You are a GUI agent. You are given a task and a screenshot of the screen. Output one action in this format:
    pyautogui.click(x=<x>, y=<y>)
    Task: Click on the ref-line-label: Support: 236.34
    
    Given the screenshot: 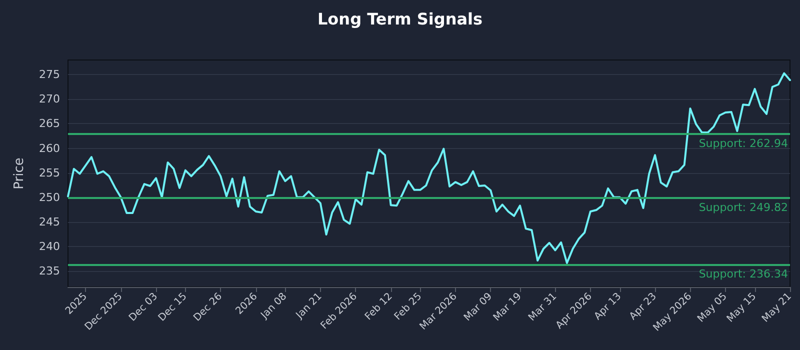 What is the action you would take?
    pyautogui.click(x=743, y=273)
    